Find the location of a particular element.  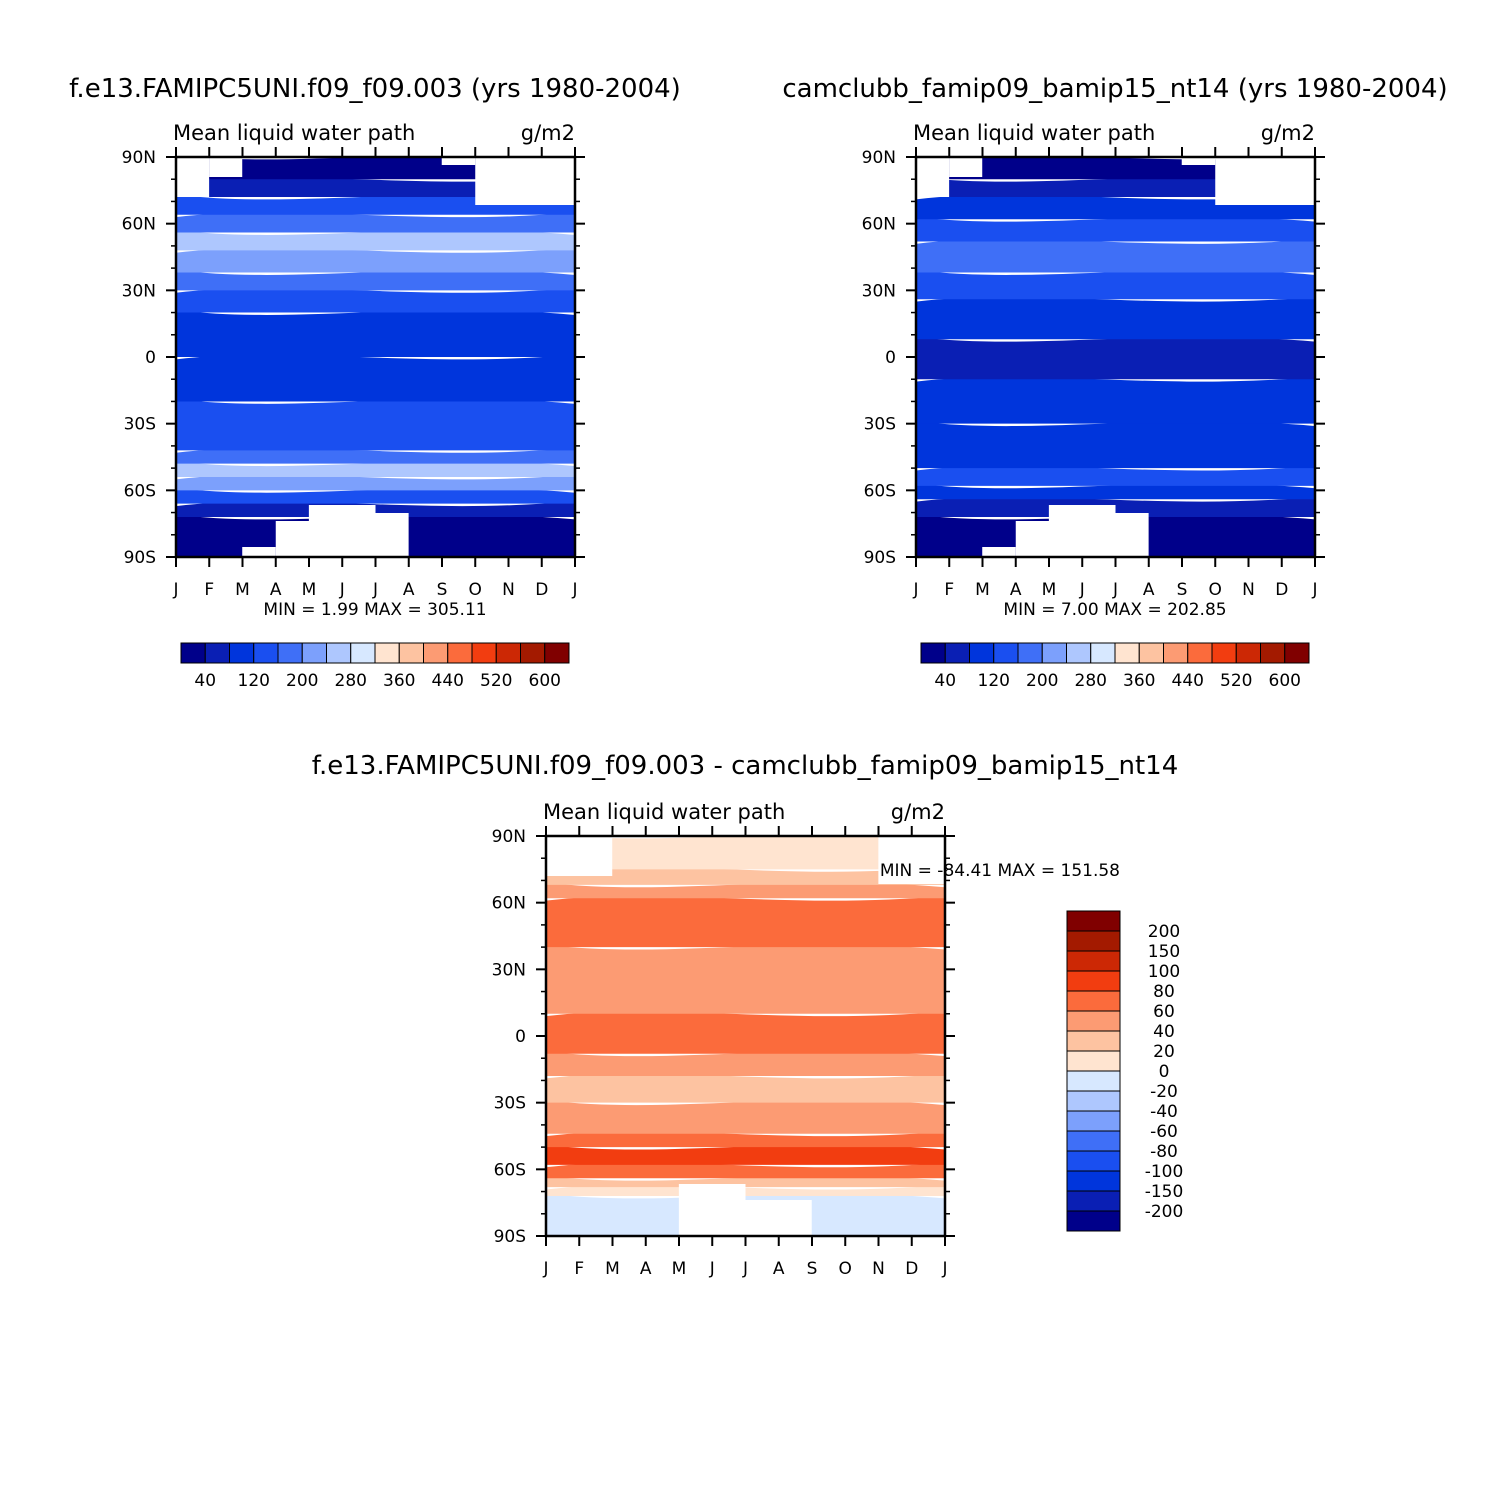

x-tick-label: F is located at coordinates (579, 1269).